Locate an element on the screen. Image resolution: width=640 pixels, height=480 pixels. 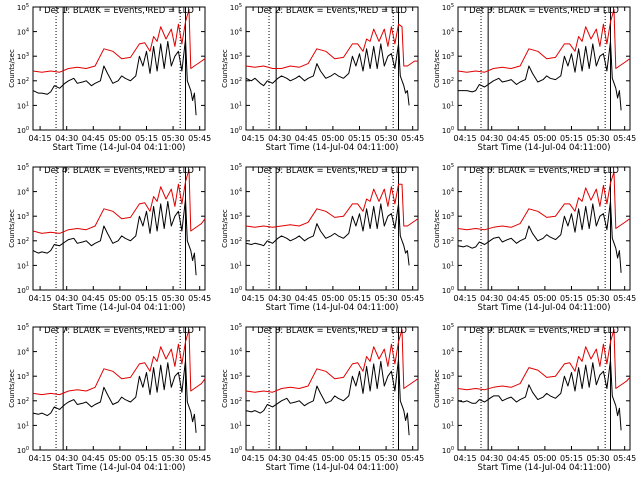
panel-title: Det 5: BLACK = Events, RED = LLD is located at coordinates (332, 171).